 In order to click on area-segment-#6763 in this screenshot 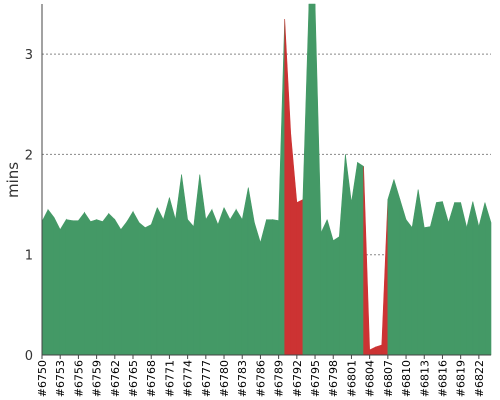, I will do `click(124, 288)`.